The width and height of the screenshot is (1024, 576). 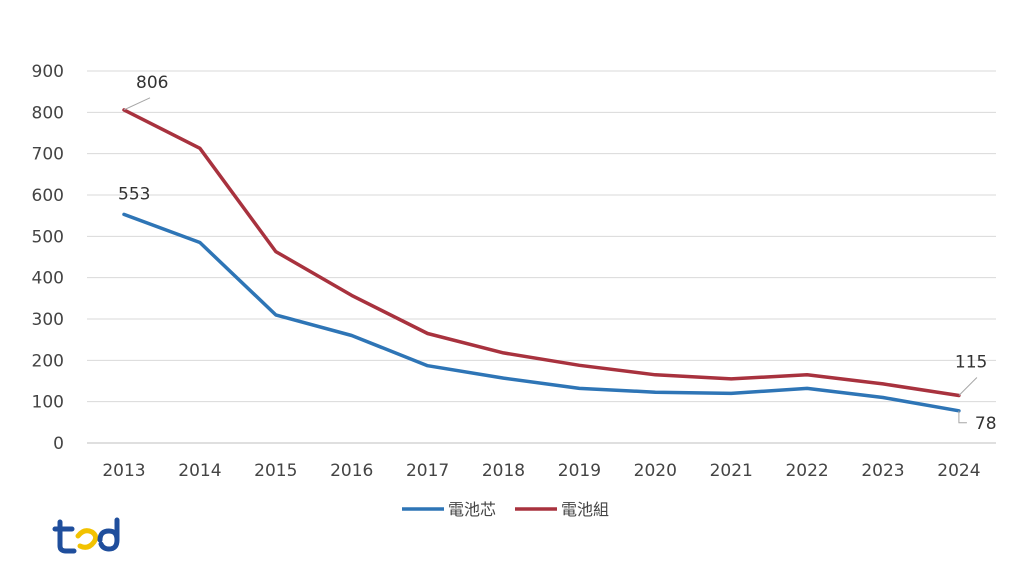 I want to click on legend-label: 電池組, so click(x=585, y=509).